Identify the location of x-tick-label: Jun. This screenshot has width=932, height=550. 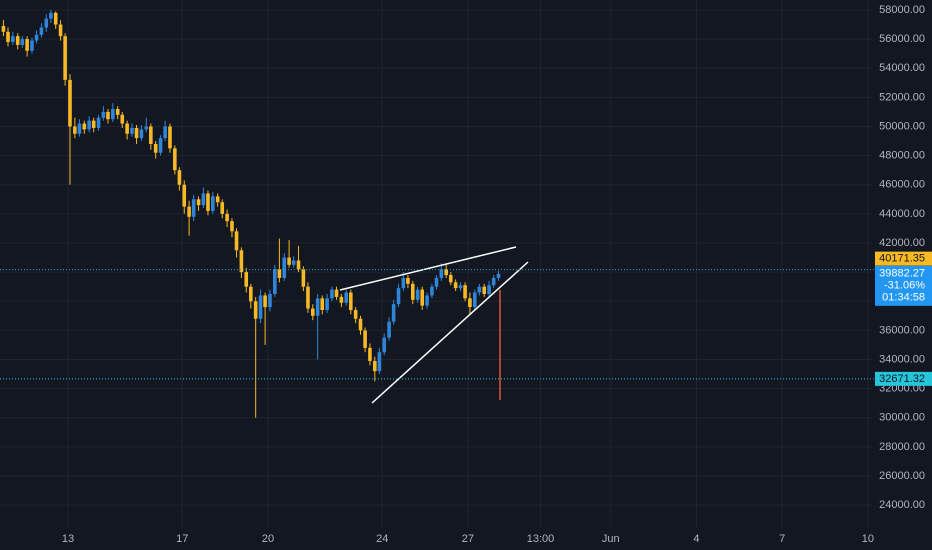
(611, 539).